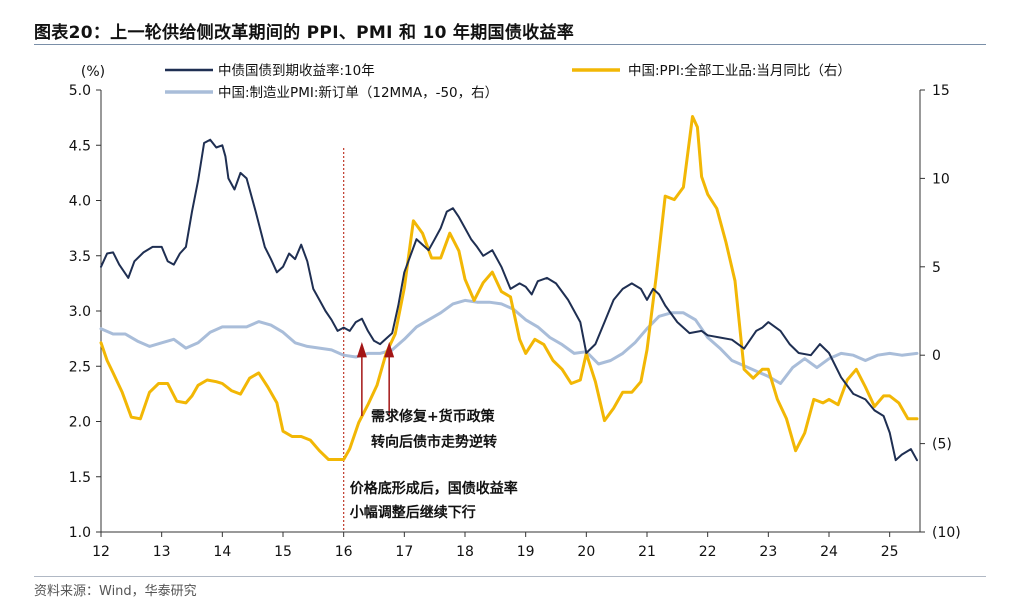  What do you see at coordinates (739, 70) in the screenshot?
I see `legend-label: 中国:PPI:全部工业品:当月同比（右）` at bounding box center [739, 70].